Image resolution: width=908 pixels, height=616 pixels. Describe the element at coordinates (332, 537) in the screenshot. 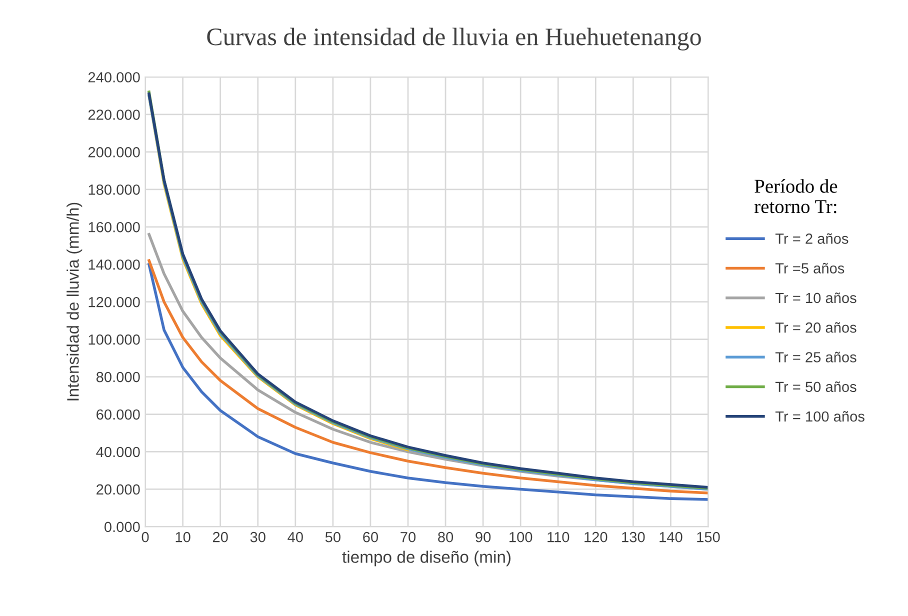

I see `x-tick-label: 50` at that location.